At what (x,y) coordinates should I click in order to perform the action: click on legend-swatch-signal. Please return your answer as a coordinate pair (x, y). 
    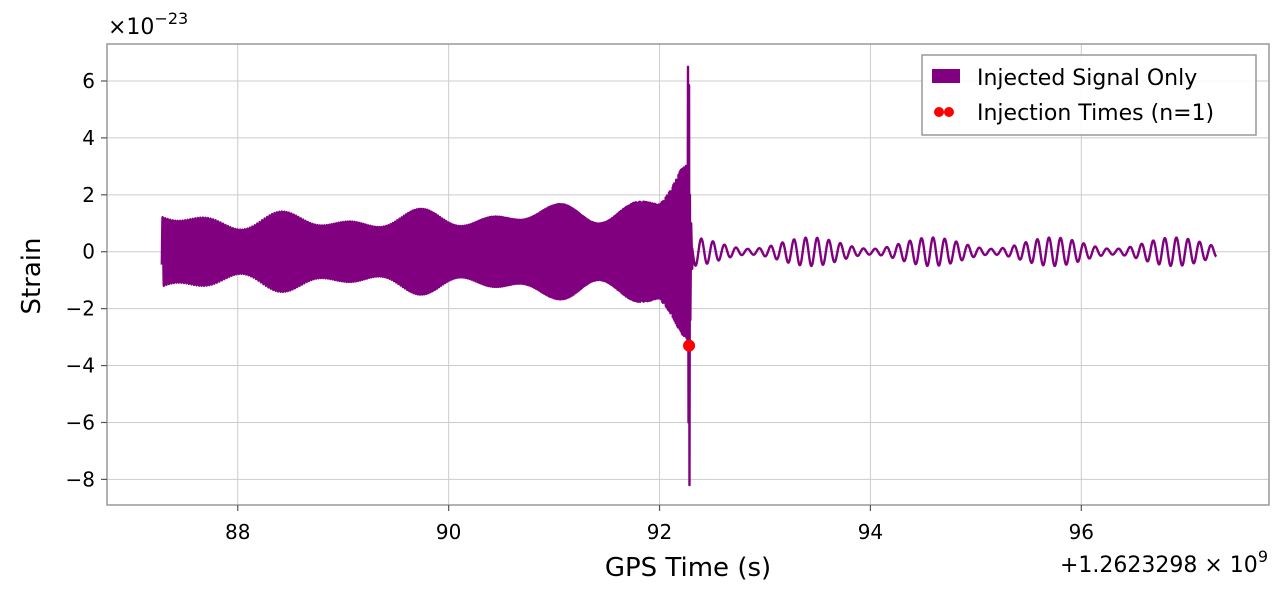
    Looking at the image, I should click on (946, 76).